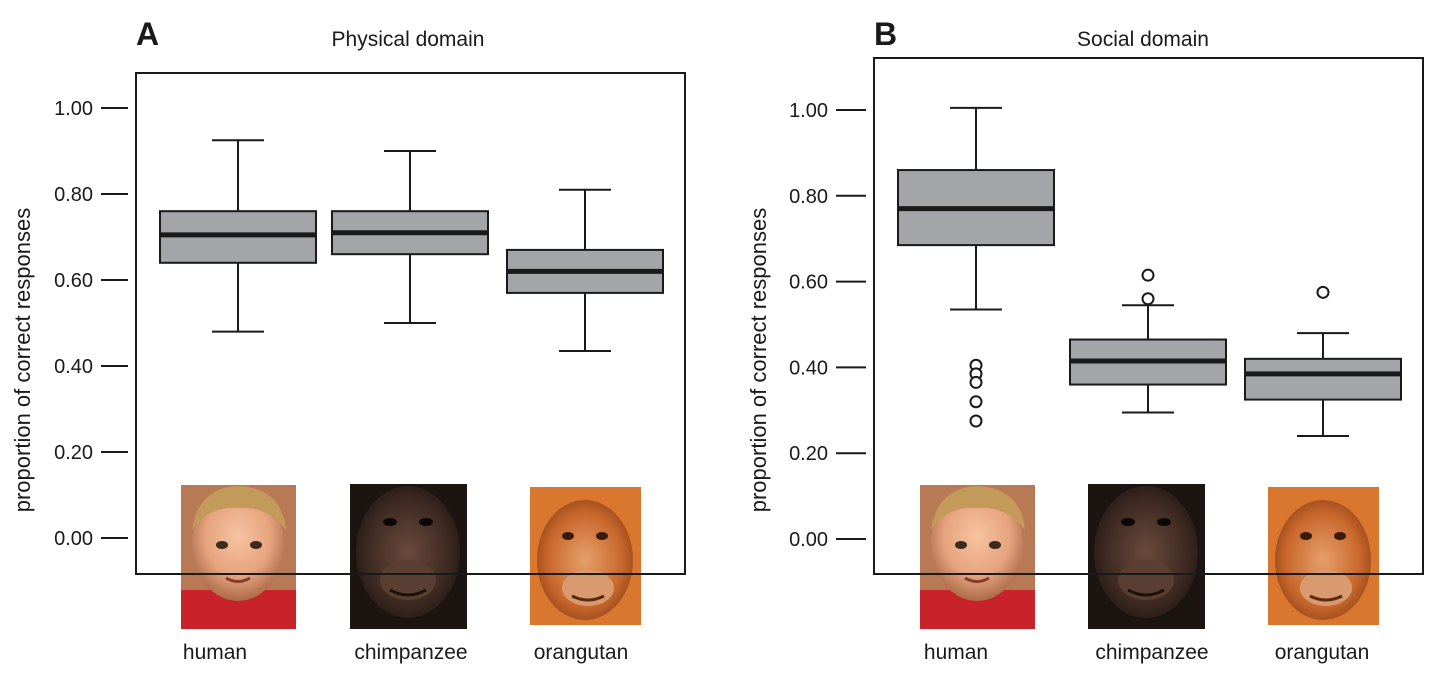 The image size is (1456, 681). What do you see at coordinates (408, 39) in the screenshot?
I see `chart-title: Physical domain` at bounding box center [408, 39].